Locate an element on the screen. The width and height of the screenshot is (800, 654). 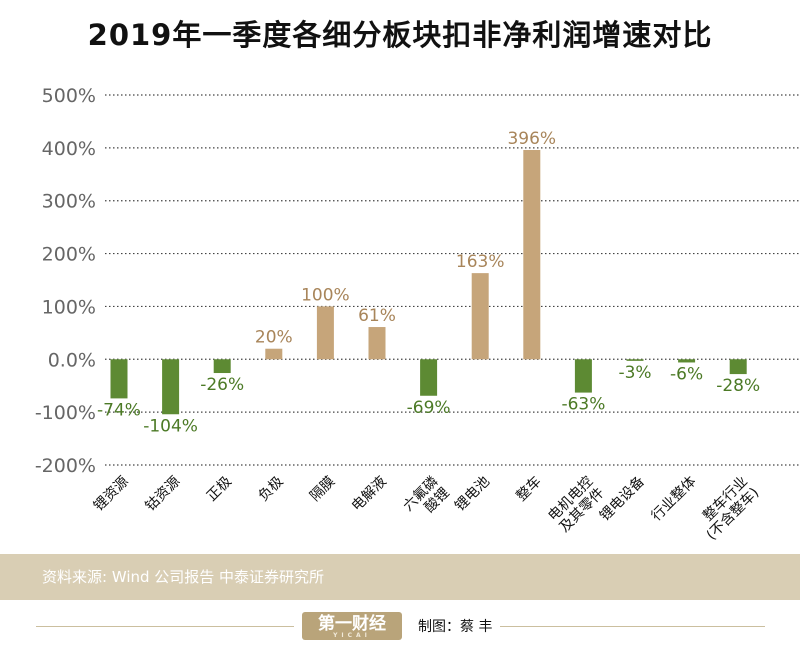
x-label-line: 电解液 is located at coordinates (369, 494).